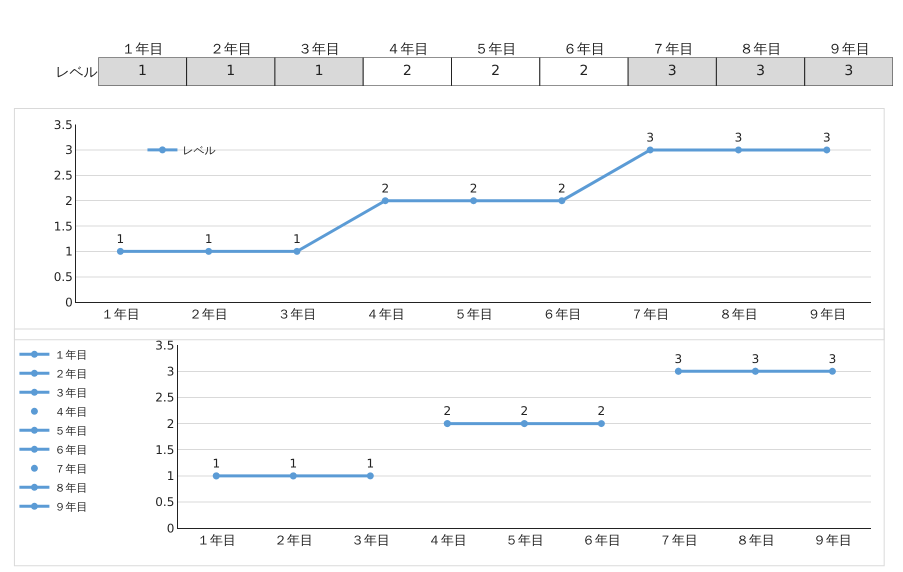  Describe the element at coordinates (76, 72) in the screenshot. I see `y-tick-label: レベル` at that location.